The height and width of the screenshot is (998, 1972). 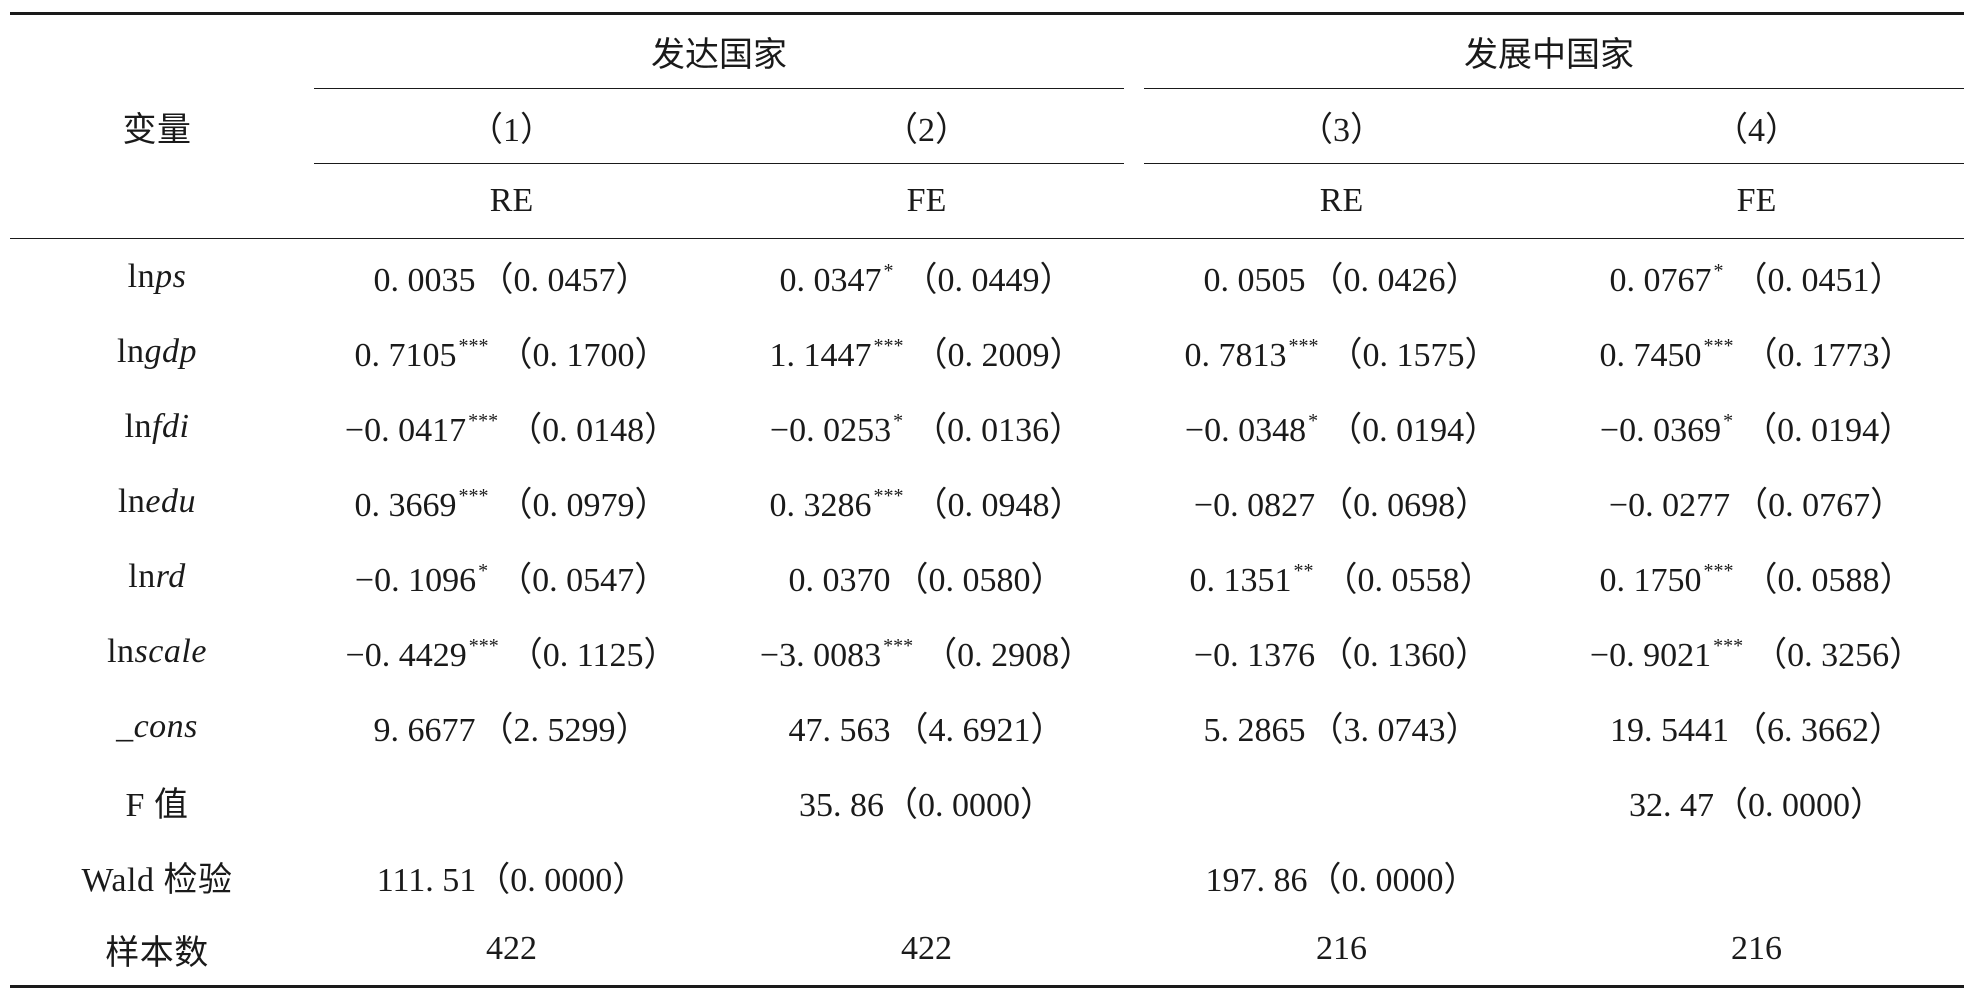 I want to click on group-header-developed-label: 发达国家, so click(x=719, y=56).